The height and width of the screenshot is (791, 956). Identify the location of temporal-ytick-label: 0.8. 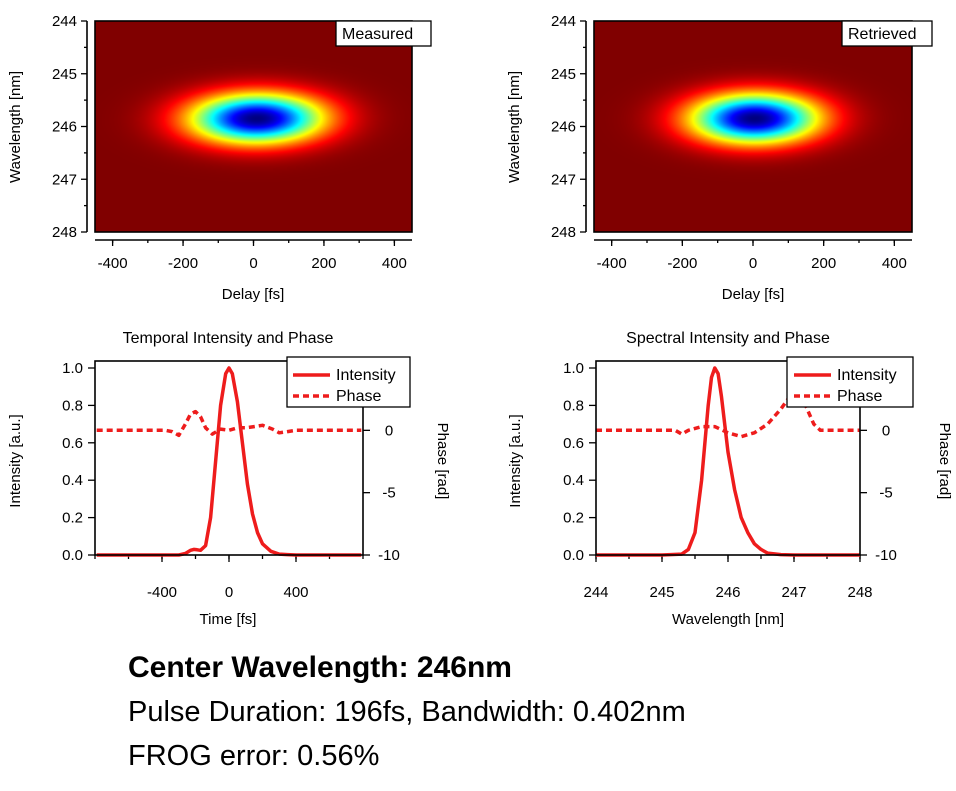
(72, 405).